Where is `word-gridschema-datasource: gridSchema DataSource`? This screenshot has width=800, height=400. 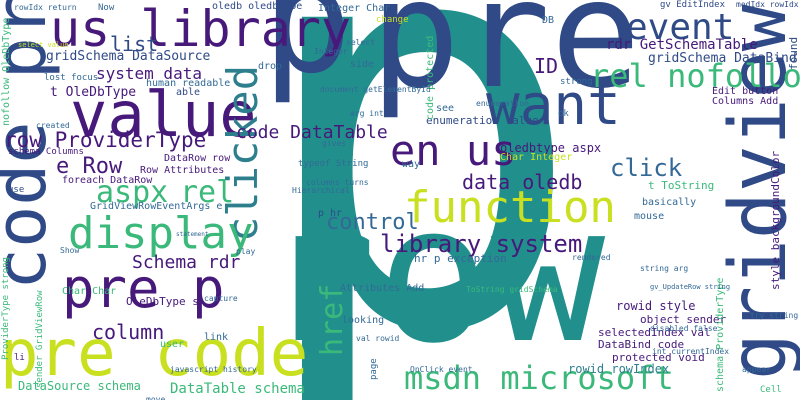
word-gridschema-datasource: gridSchema DataSource is located at coordinates (128, 56).